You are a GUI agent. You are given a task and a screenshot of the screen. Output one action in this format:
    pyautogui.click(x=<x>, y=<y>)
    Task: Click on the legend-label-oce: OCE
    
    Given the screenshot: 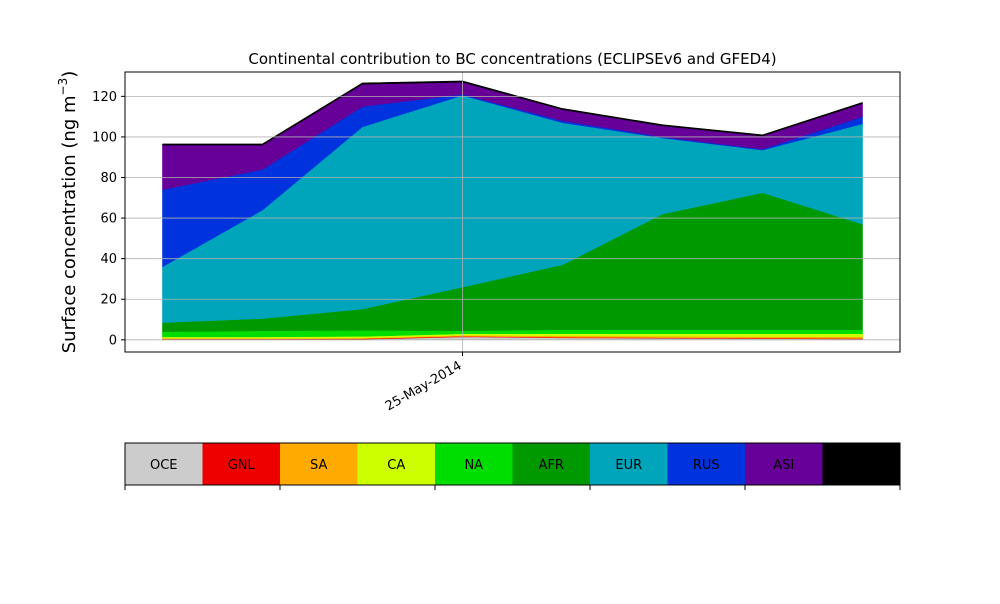 What is the action you would take?
    pyautogui.click(x=164, y=465)
    